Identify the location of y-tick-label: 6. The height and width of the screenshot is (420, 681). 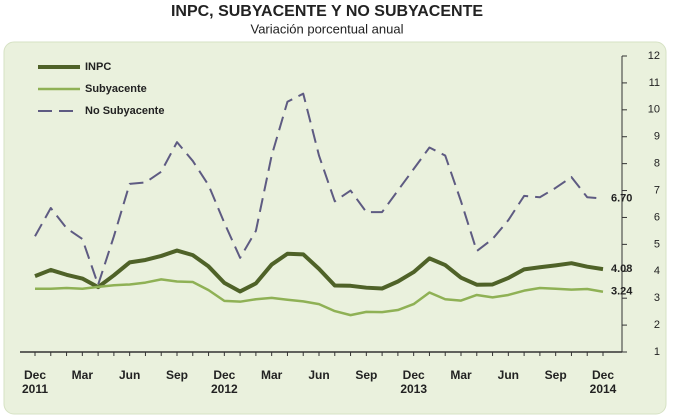
(657, 217).